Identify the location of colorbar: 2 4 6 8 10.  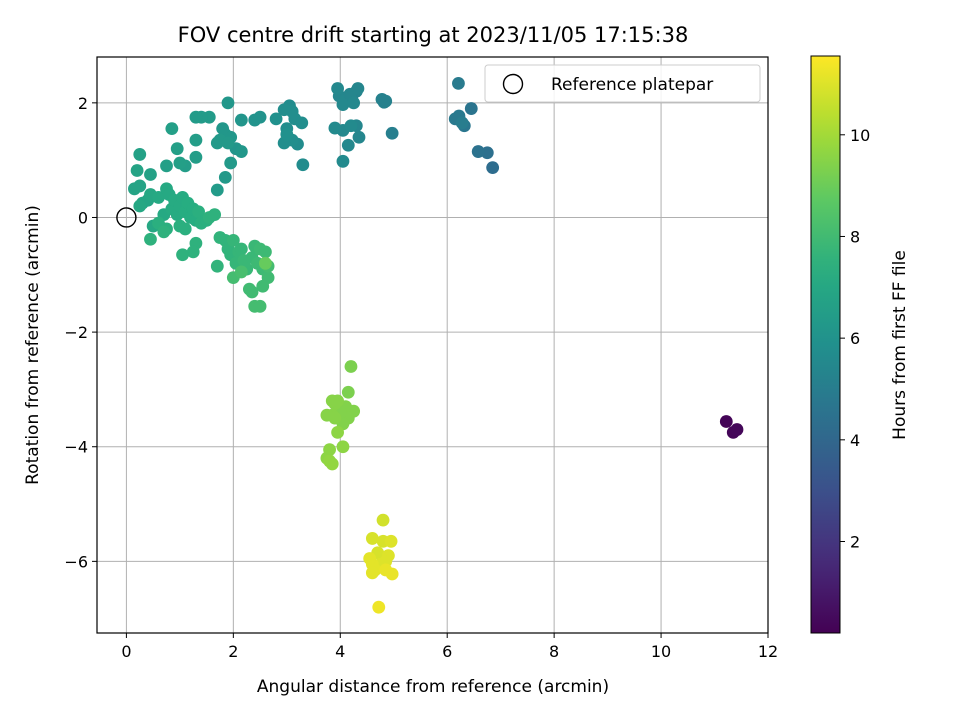
(840, 344).